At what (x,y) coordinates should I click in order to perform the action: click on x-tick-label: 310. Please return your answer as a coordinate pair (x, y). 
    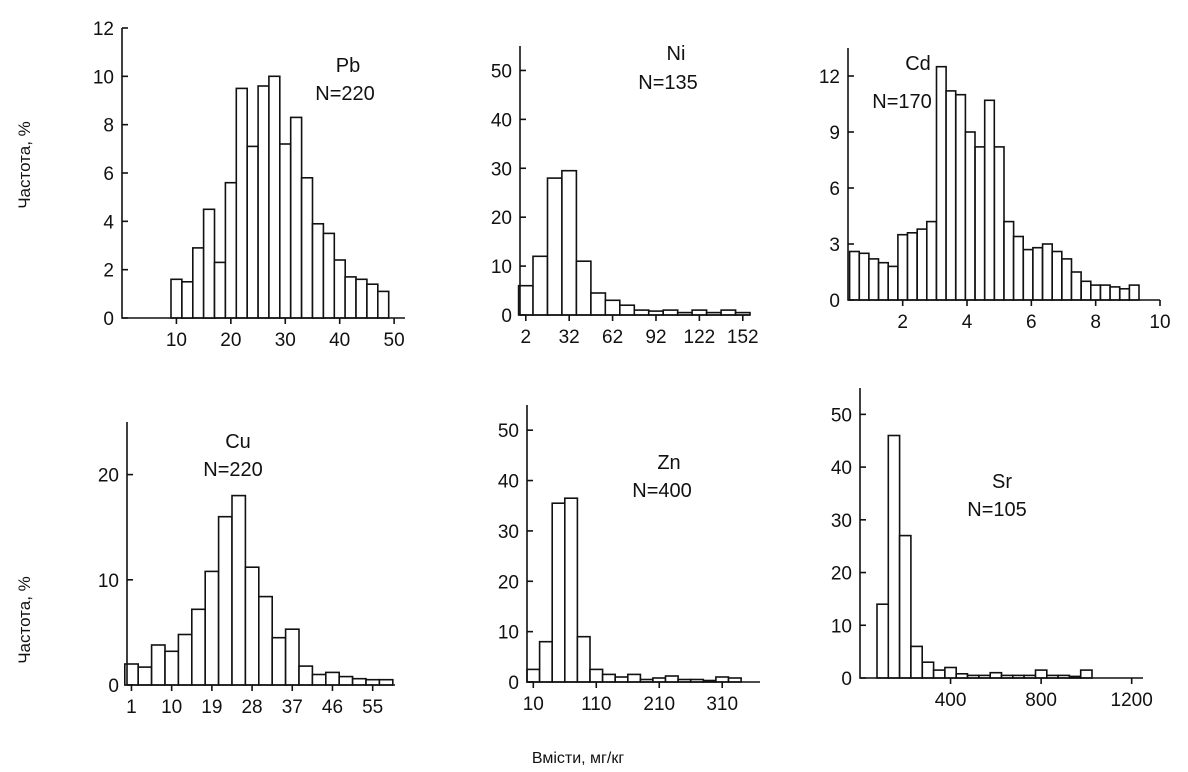
    Looking at the image, I should click on (722, 704).